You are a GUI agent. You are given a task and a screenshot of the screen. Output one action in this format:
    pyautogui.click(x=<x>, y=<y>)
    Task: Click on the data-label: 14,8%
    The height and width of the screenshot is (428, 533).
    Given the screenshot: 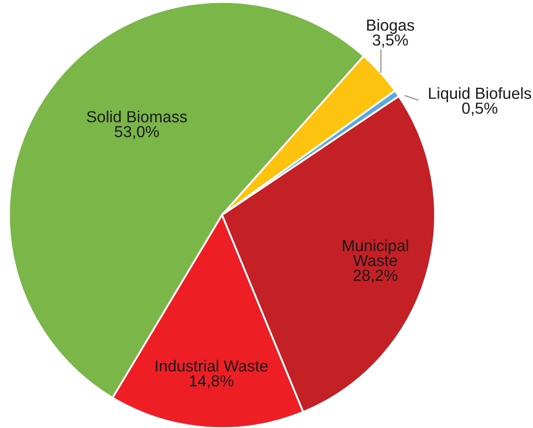 What is the action you would take?
    pyautogui.click(x=212, y=381)
    